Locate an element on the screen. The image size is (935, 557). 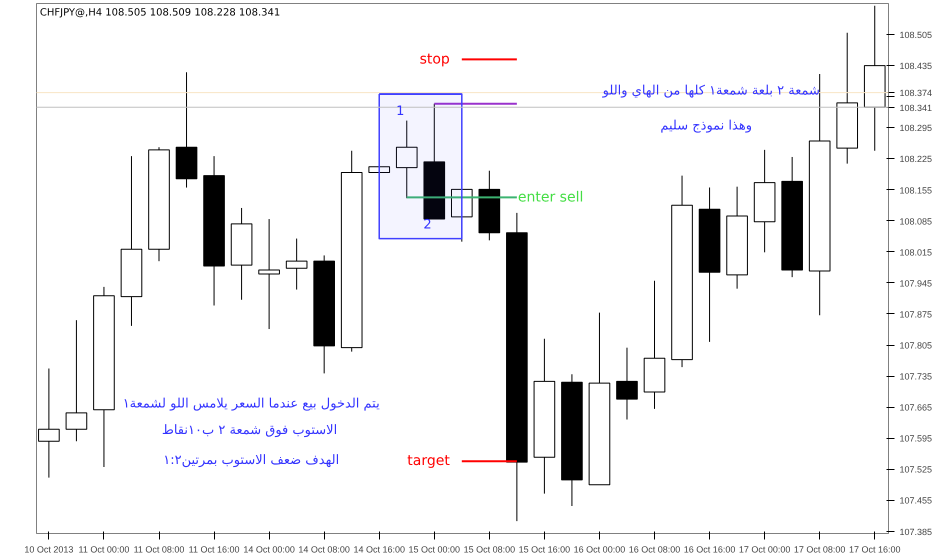
y-tick-label: 108.155 is located at coordinates (916, 190).